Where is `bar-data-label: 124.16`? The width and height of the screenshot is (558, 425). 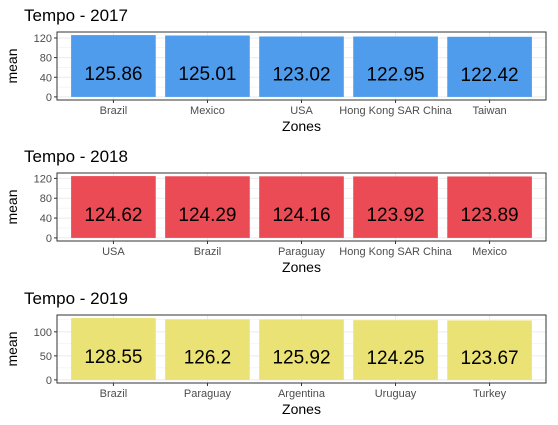 bar-data-label: 124.16 is located at coordinates (301, 215).